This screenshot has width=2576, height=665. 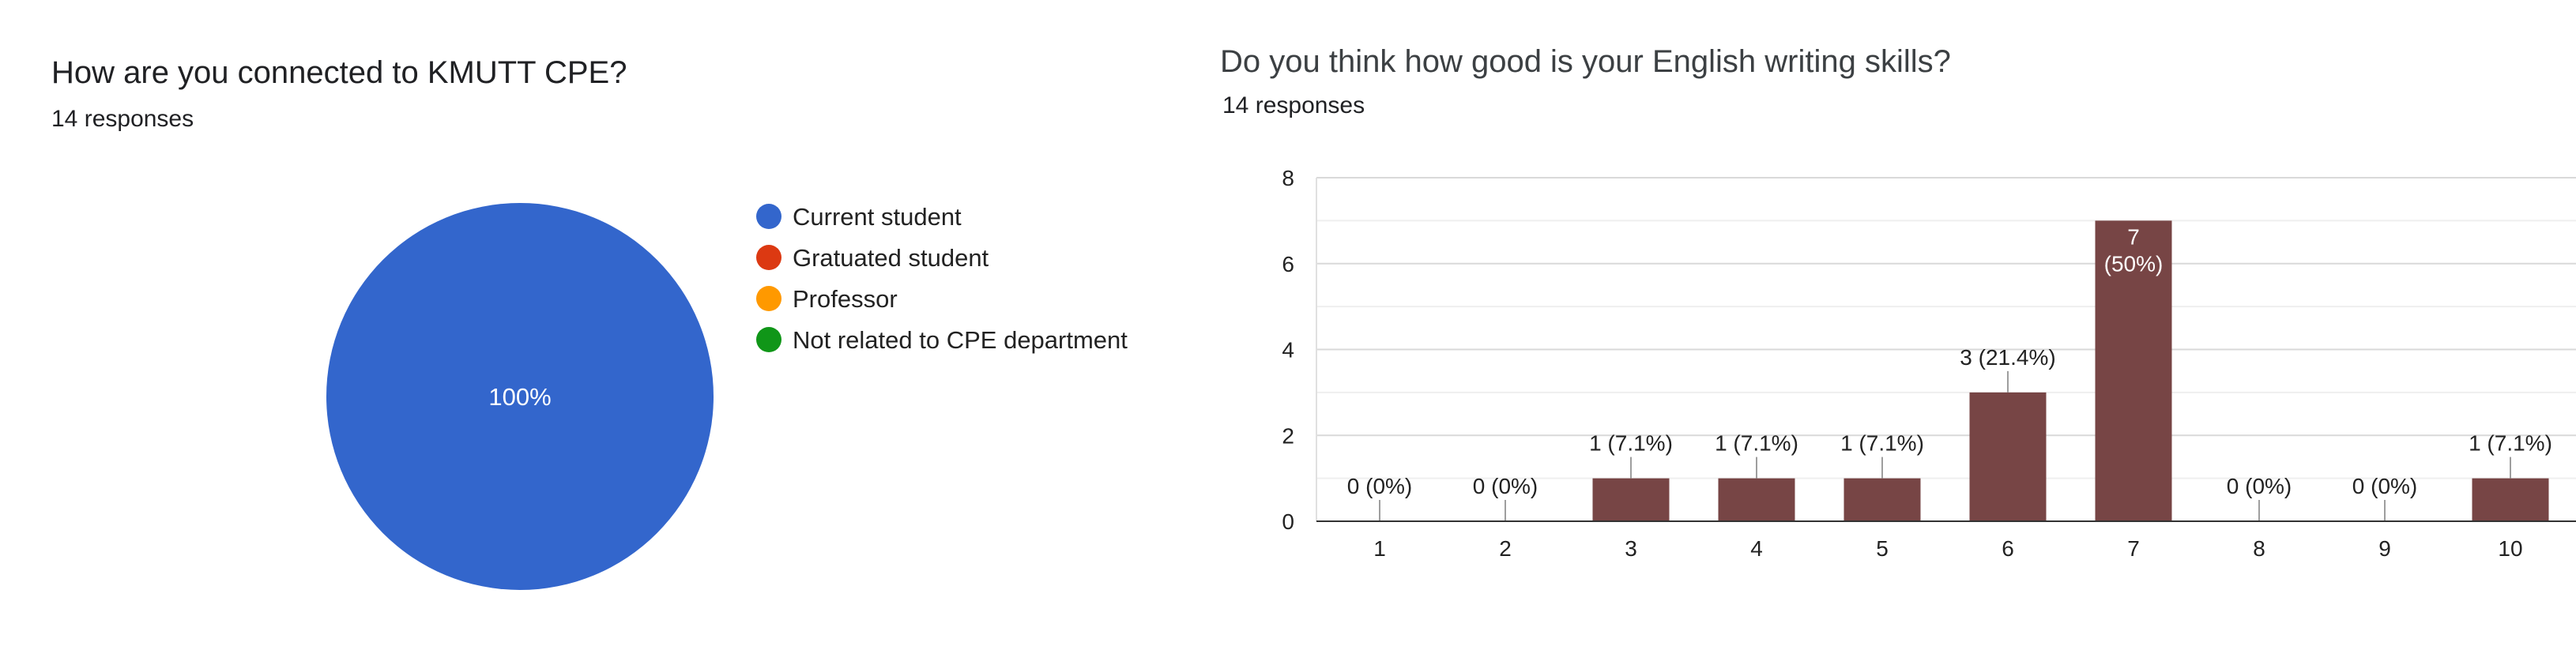 What do you see at coordinates (2259, 548) in the screenshot?
I see `x-tick-label: 8` at bounding box center [2259, 548].